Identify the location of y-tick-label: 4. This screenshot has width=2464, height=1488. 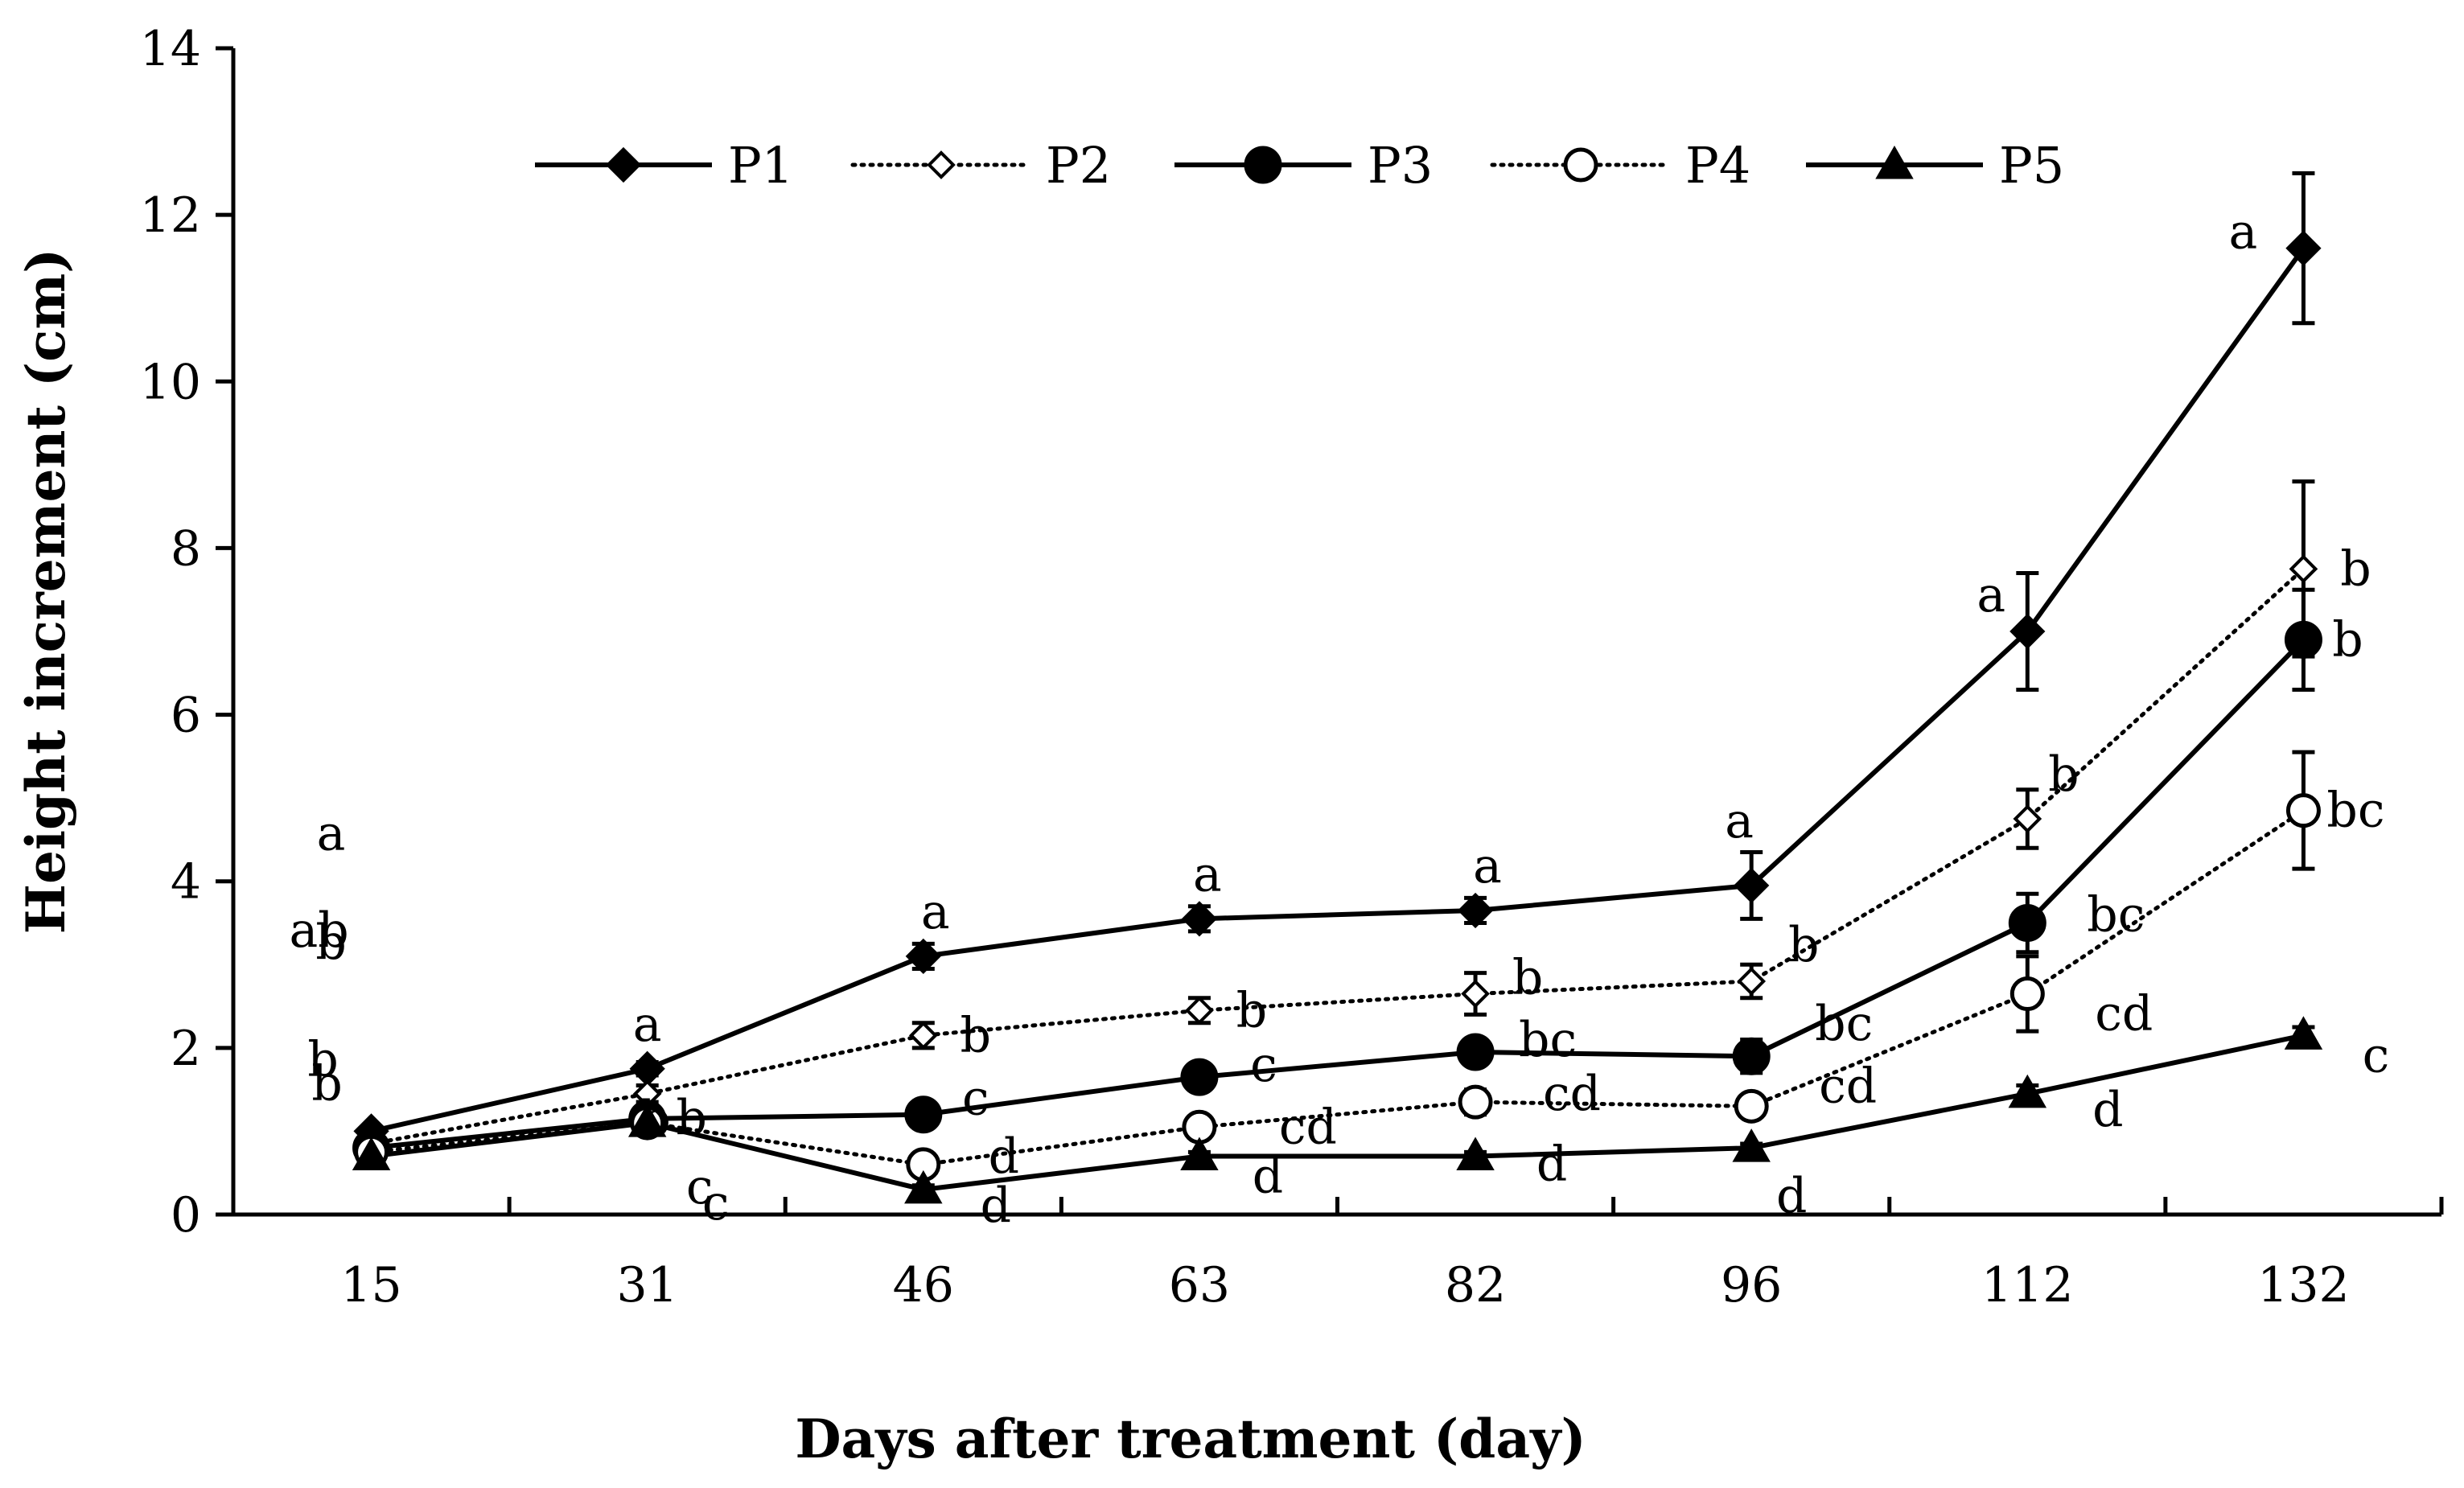
(186, 882).